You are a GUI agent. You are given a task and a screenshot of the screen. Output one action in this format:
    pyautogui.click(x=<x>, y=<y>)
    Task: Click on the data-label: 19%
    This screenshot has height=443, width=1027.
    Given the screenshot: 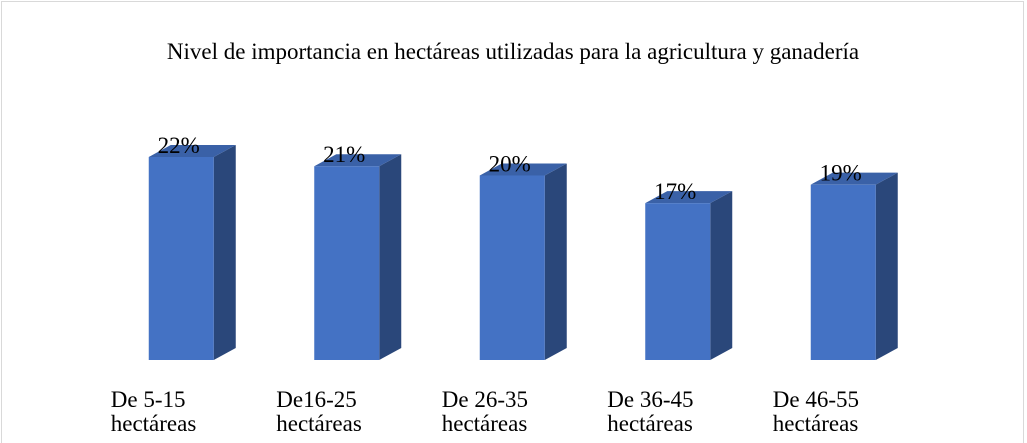 What is the action you would take?
    pyautogui.click(x=841, y=173)
    